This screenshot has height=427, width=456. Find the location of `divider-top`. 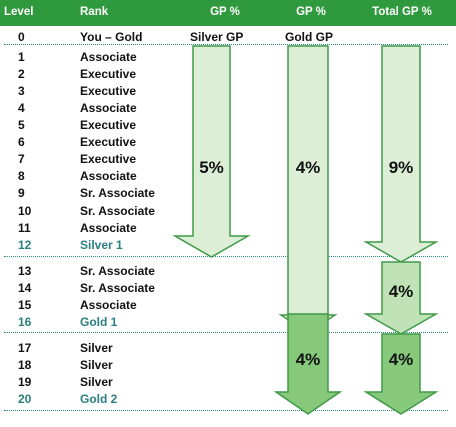

divider-top is located at coordinates (226, 44).